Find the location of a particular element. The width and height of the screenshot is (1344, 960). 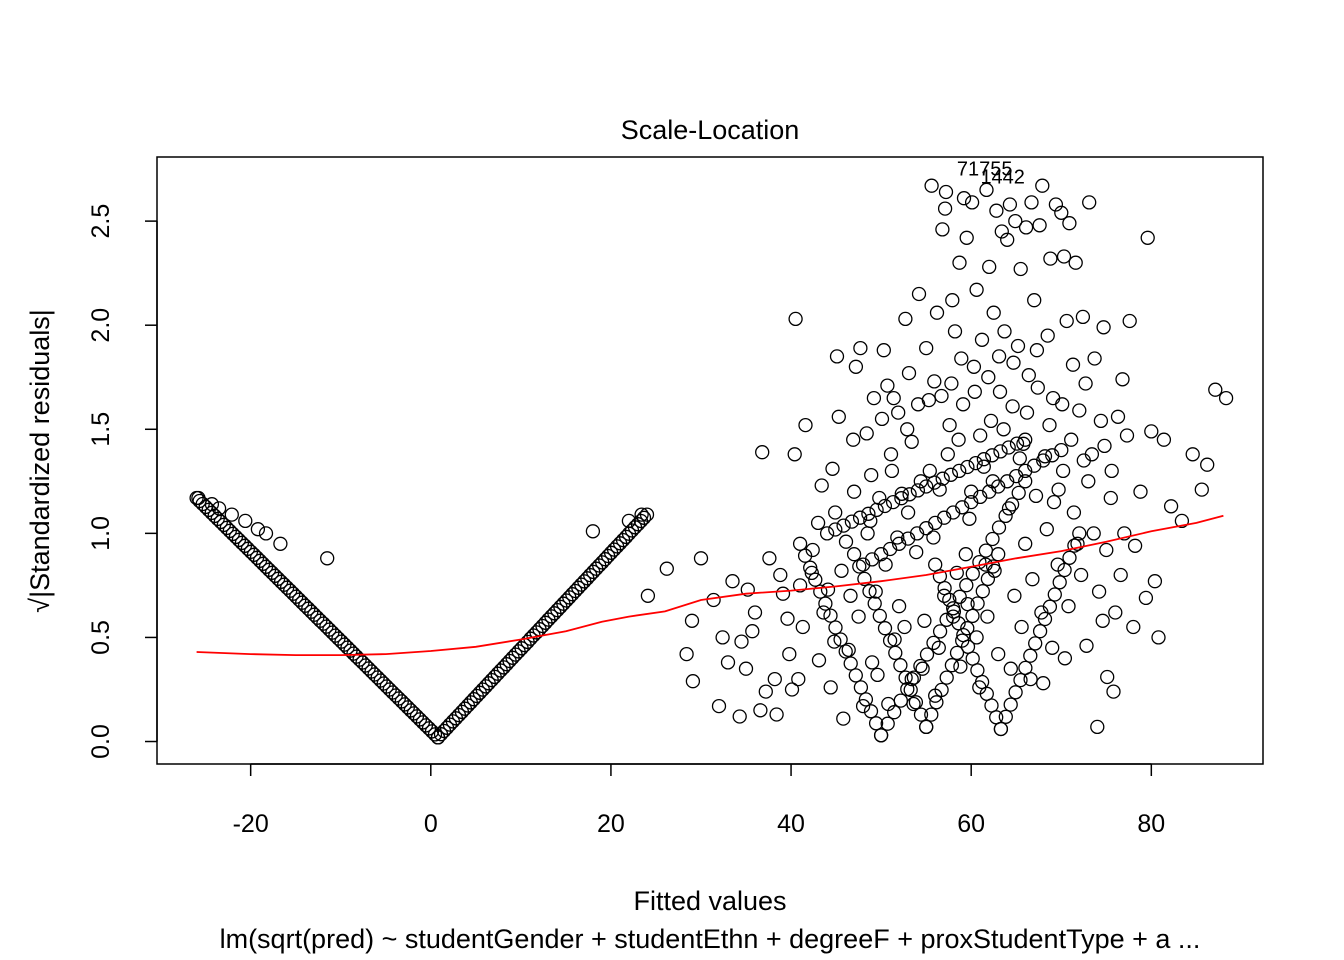

y-tick-label: 1.5 is located at coordinates (101, 429).